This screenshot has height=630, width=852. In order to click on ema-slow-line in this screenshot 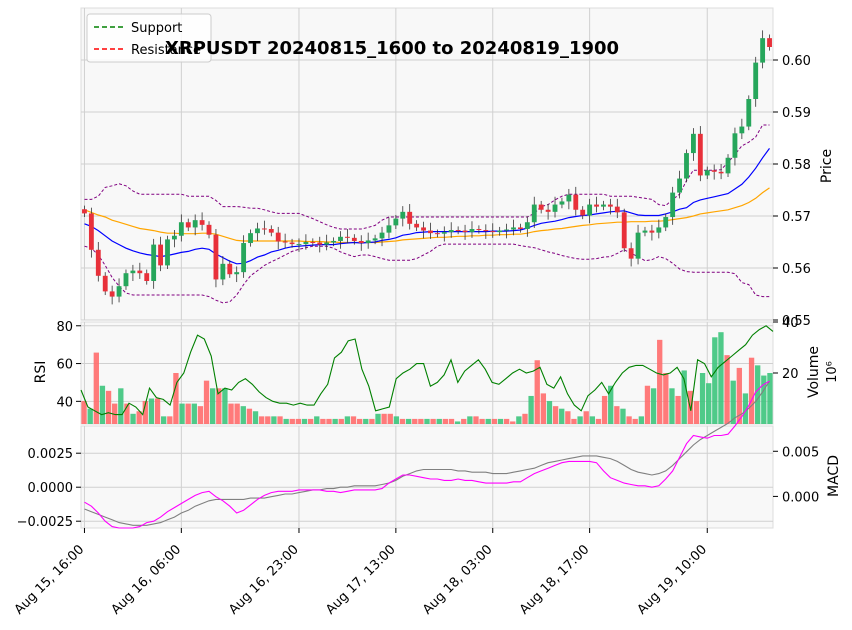, I will do `click(427, 215)`.